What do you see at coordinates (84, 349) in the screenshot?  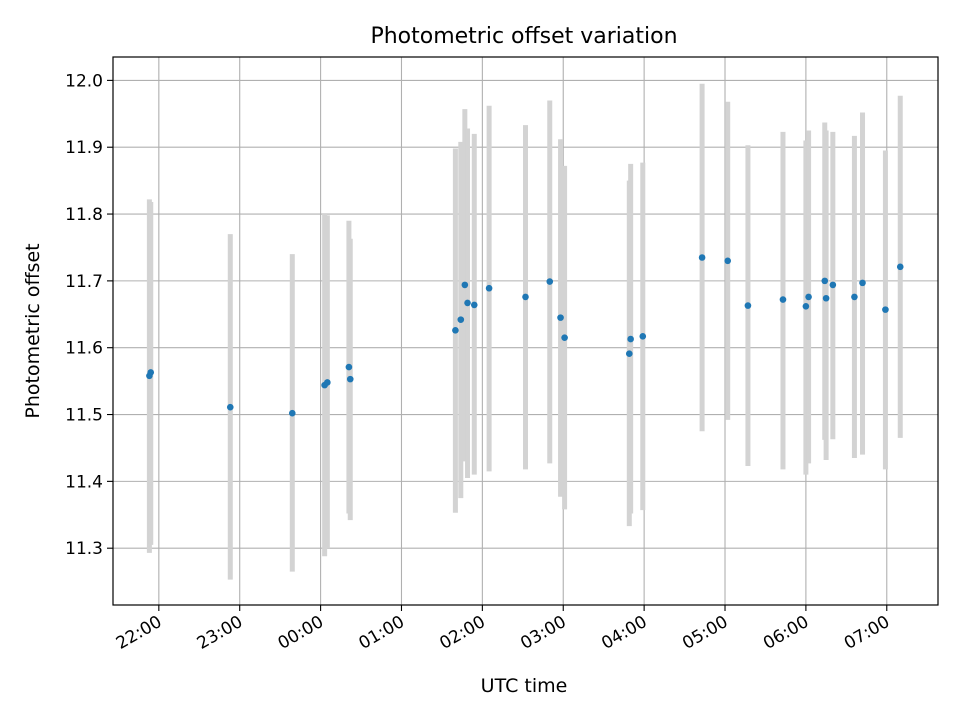 I see `y-tick-label: 11.6` at bounding box center [84, 349].